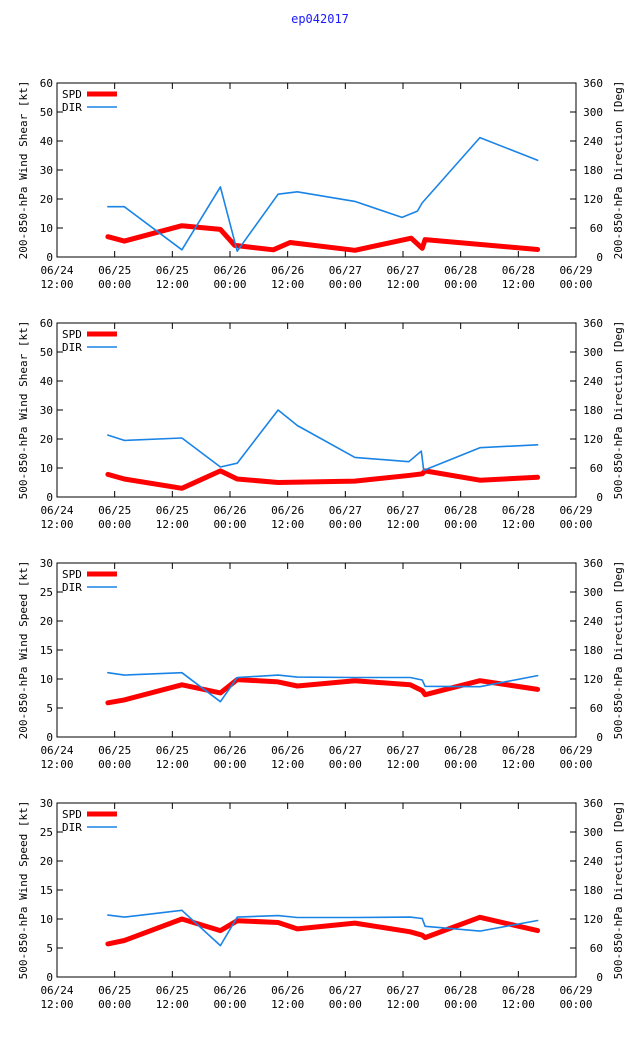  What do you see at coordinates (23, 410) in the screenshot?
I see `y-axis-label: 500-850-hPa Wind Shear [kt]` at bounding box center [23, 410].